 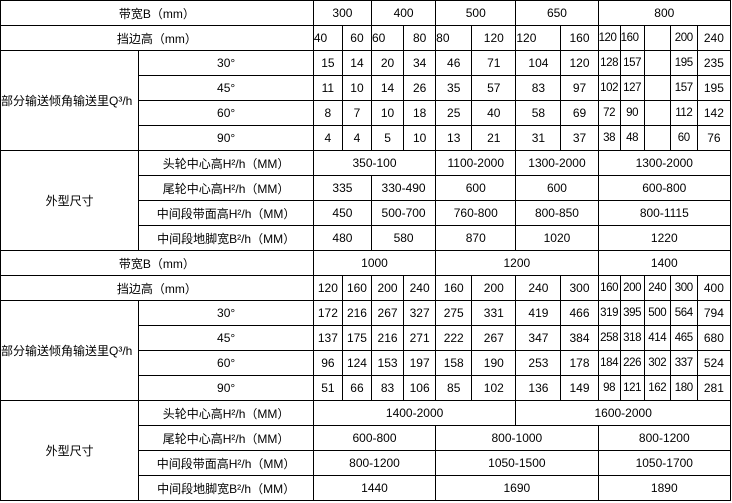 I want to click on dimensions-label: 外型尺寸, so click(x=70, y=450).